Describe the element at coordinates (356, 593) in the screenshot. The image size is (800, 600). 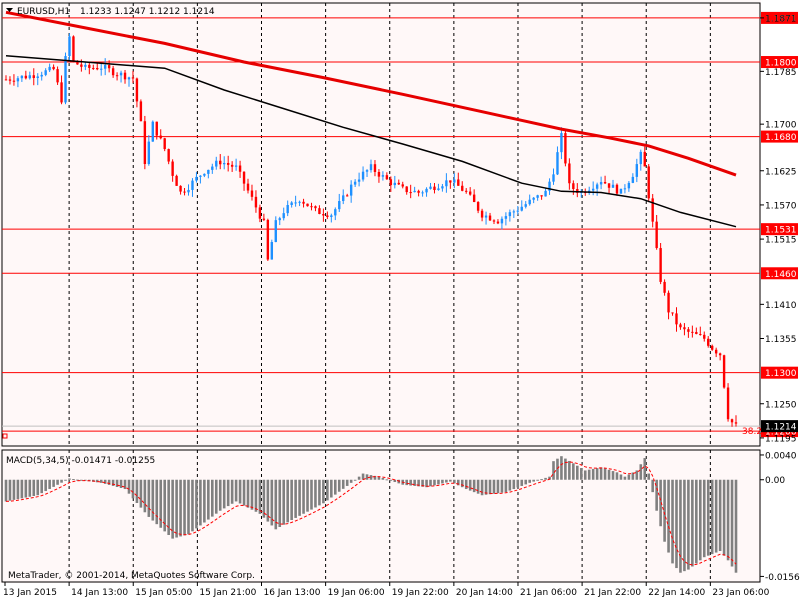
I see `time-tick-label: 19 Jan 06:00` at that location.